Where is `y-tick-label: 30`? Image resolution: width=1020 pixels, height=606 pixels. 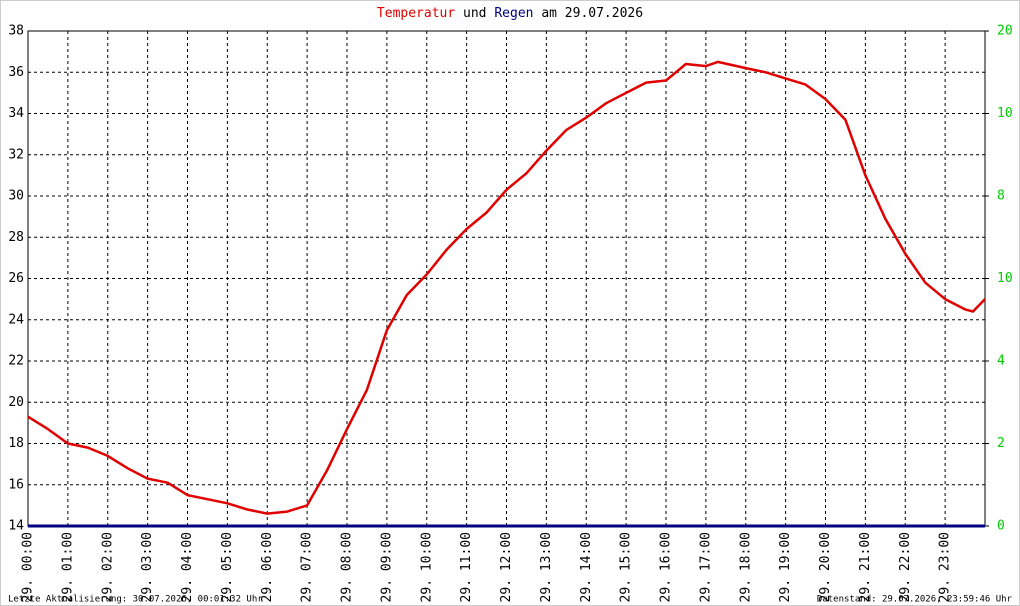 y-tick-label: 30 is located at coordinates (16, 196).